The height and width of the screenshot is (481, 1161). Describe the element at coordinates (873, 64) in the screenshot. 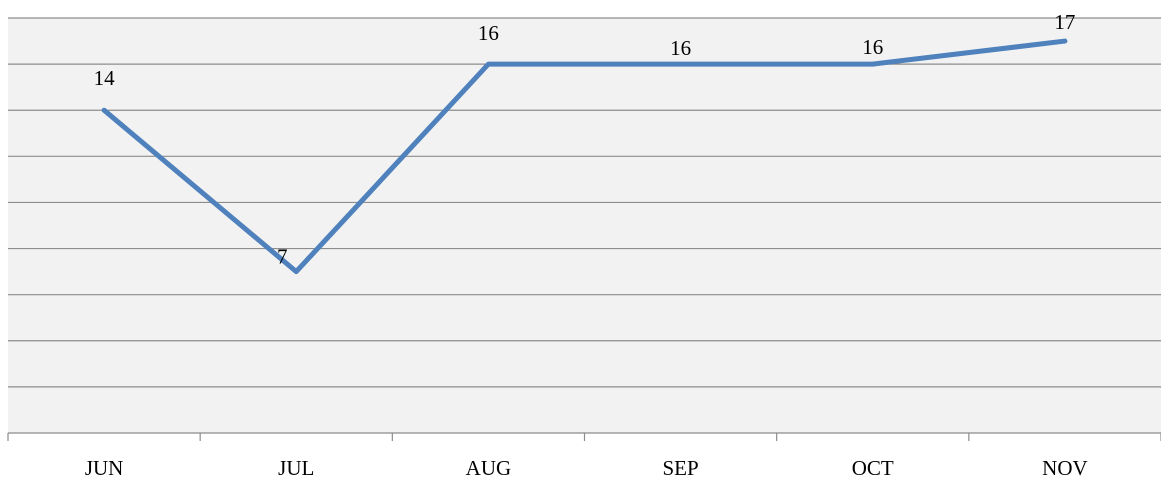

I see `data-point-oct` at that location.